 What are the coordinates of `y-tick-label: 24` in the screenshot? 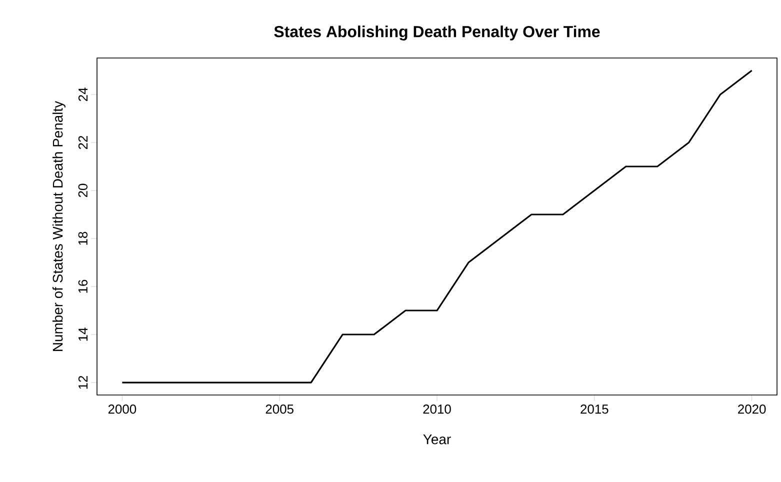 It's located at (83, 95).